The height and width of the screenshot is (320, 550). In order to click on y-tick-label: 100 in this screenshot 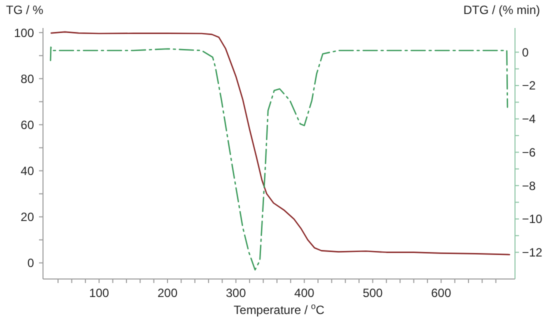, I will do `click(24, 33)`.